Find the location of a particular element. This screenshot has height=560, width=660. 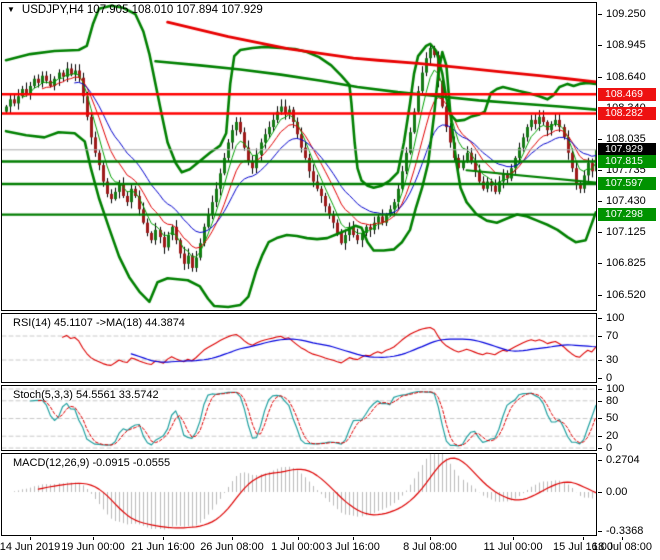

time-label: 3 Jul 16:00 is located at coordinates (353, 547).